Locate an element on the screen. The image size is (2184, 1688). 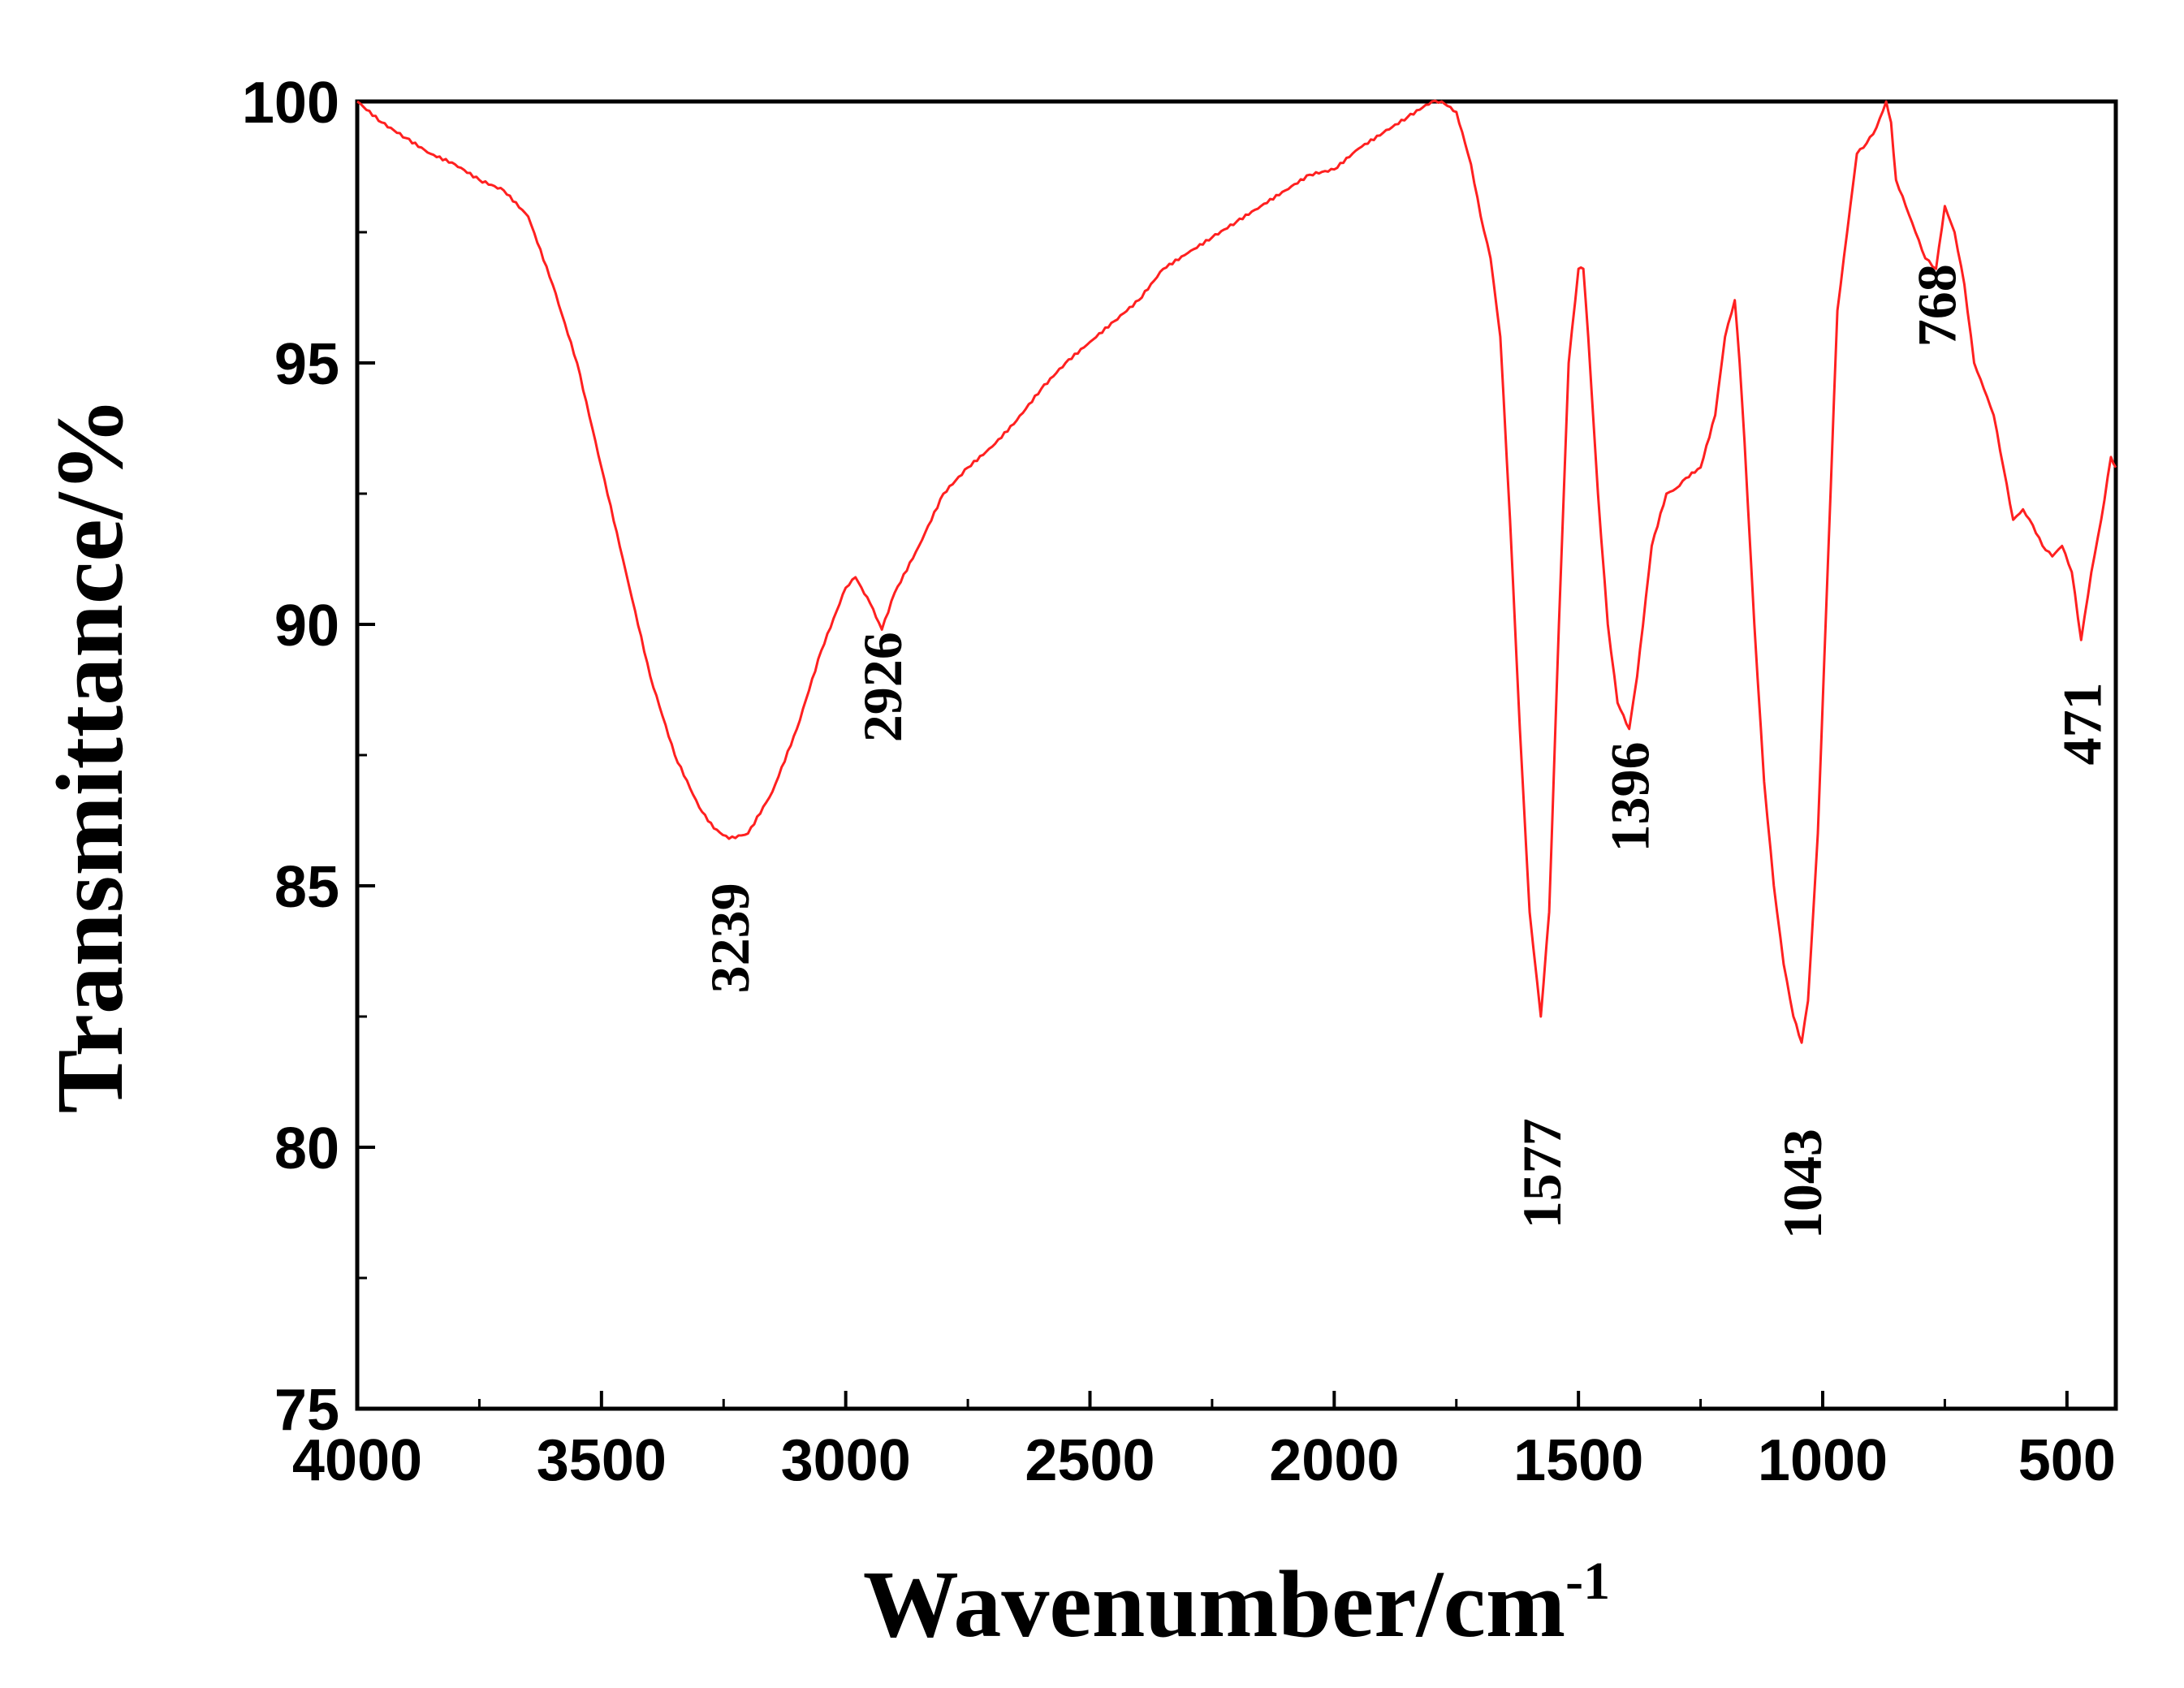
peak-label: 1396 is located at coordinates (1630, 798).